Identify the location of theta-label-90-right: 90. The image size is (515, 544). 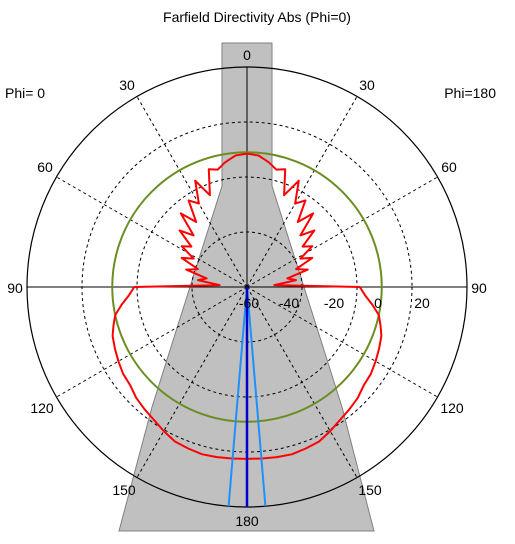
(479, 288).